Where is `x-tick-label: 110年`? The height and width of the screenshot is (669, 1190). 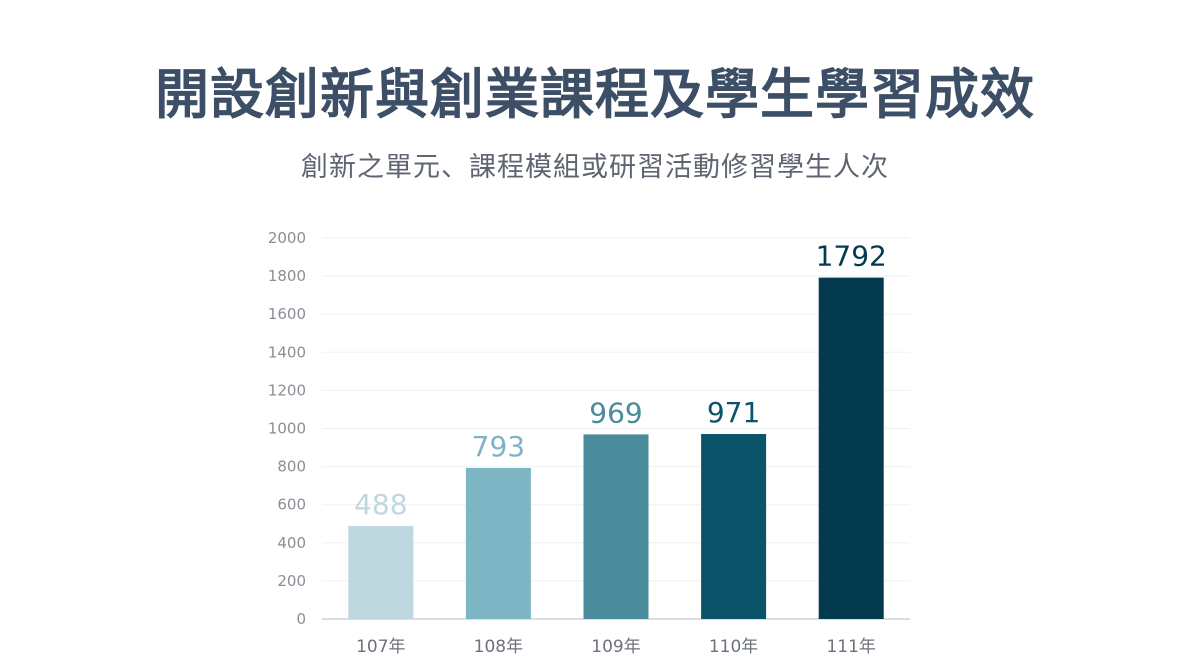 x-tick-label: 110年 is located at coordinates (733, 647).